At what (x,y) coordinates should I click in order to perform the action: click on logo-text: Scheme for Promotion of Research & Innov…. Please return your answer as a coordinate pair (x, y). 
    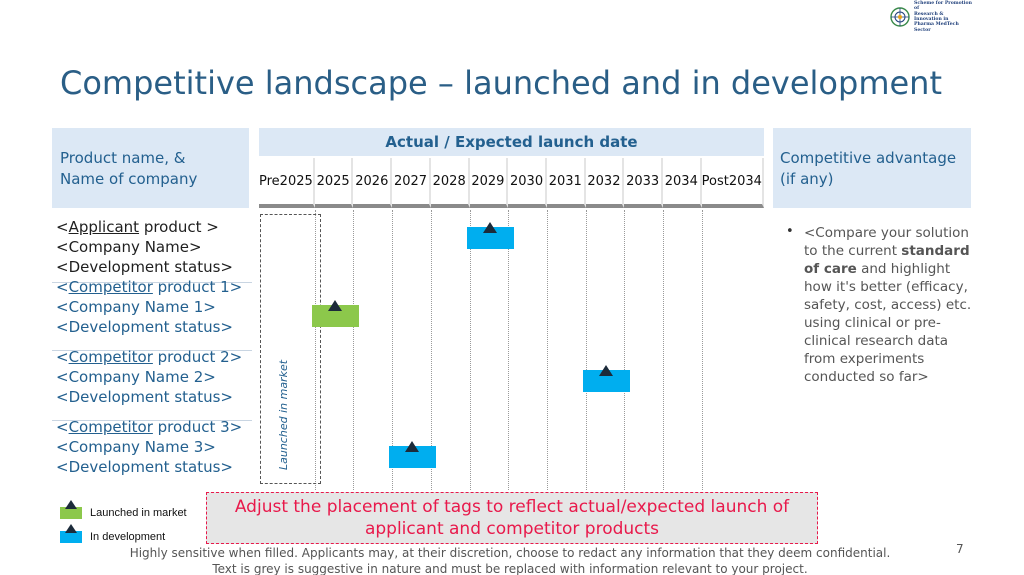
    Looking at the image, I should click on (943, 17).